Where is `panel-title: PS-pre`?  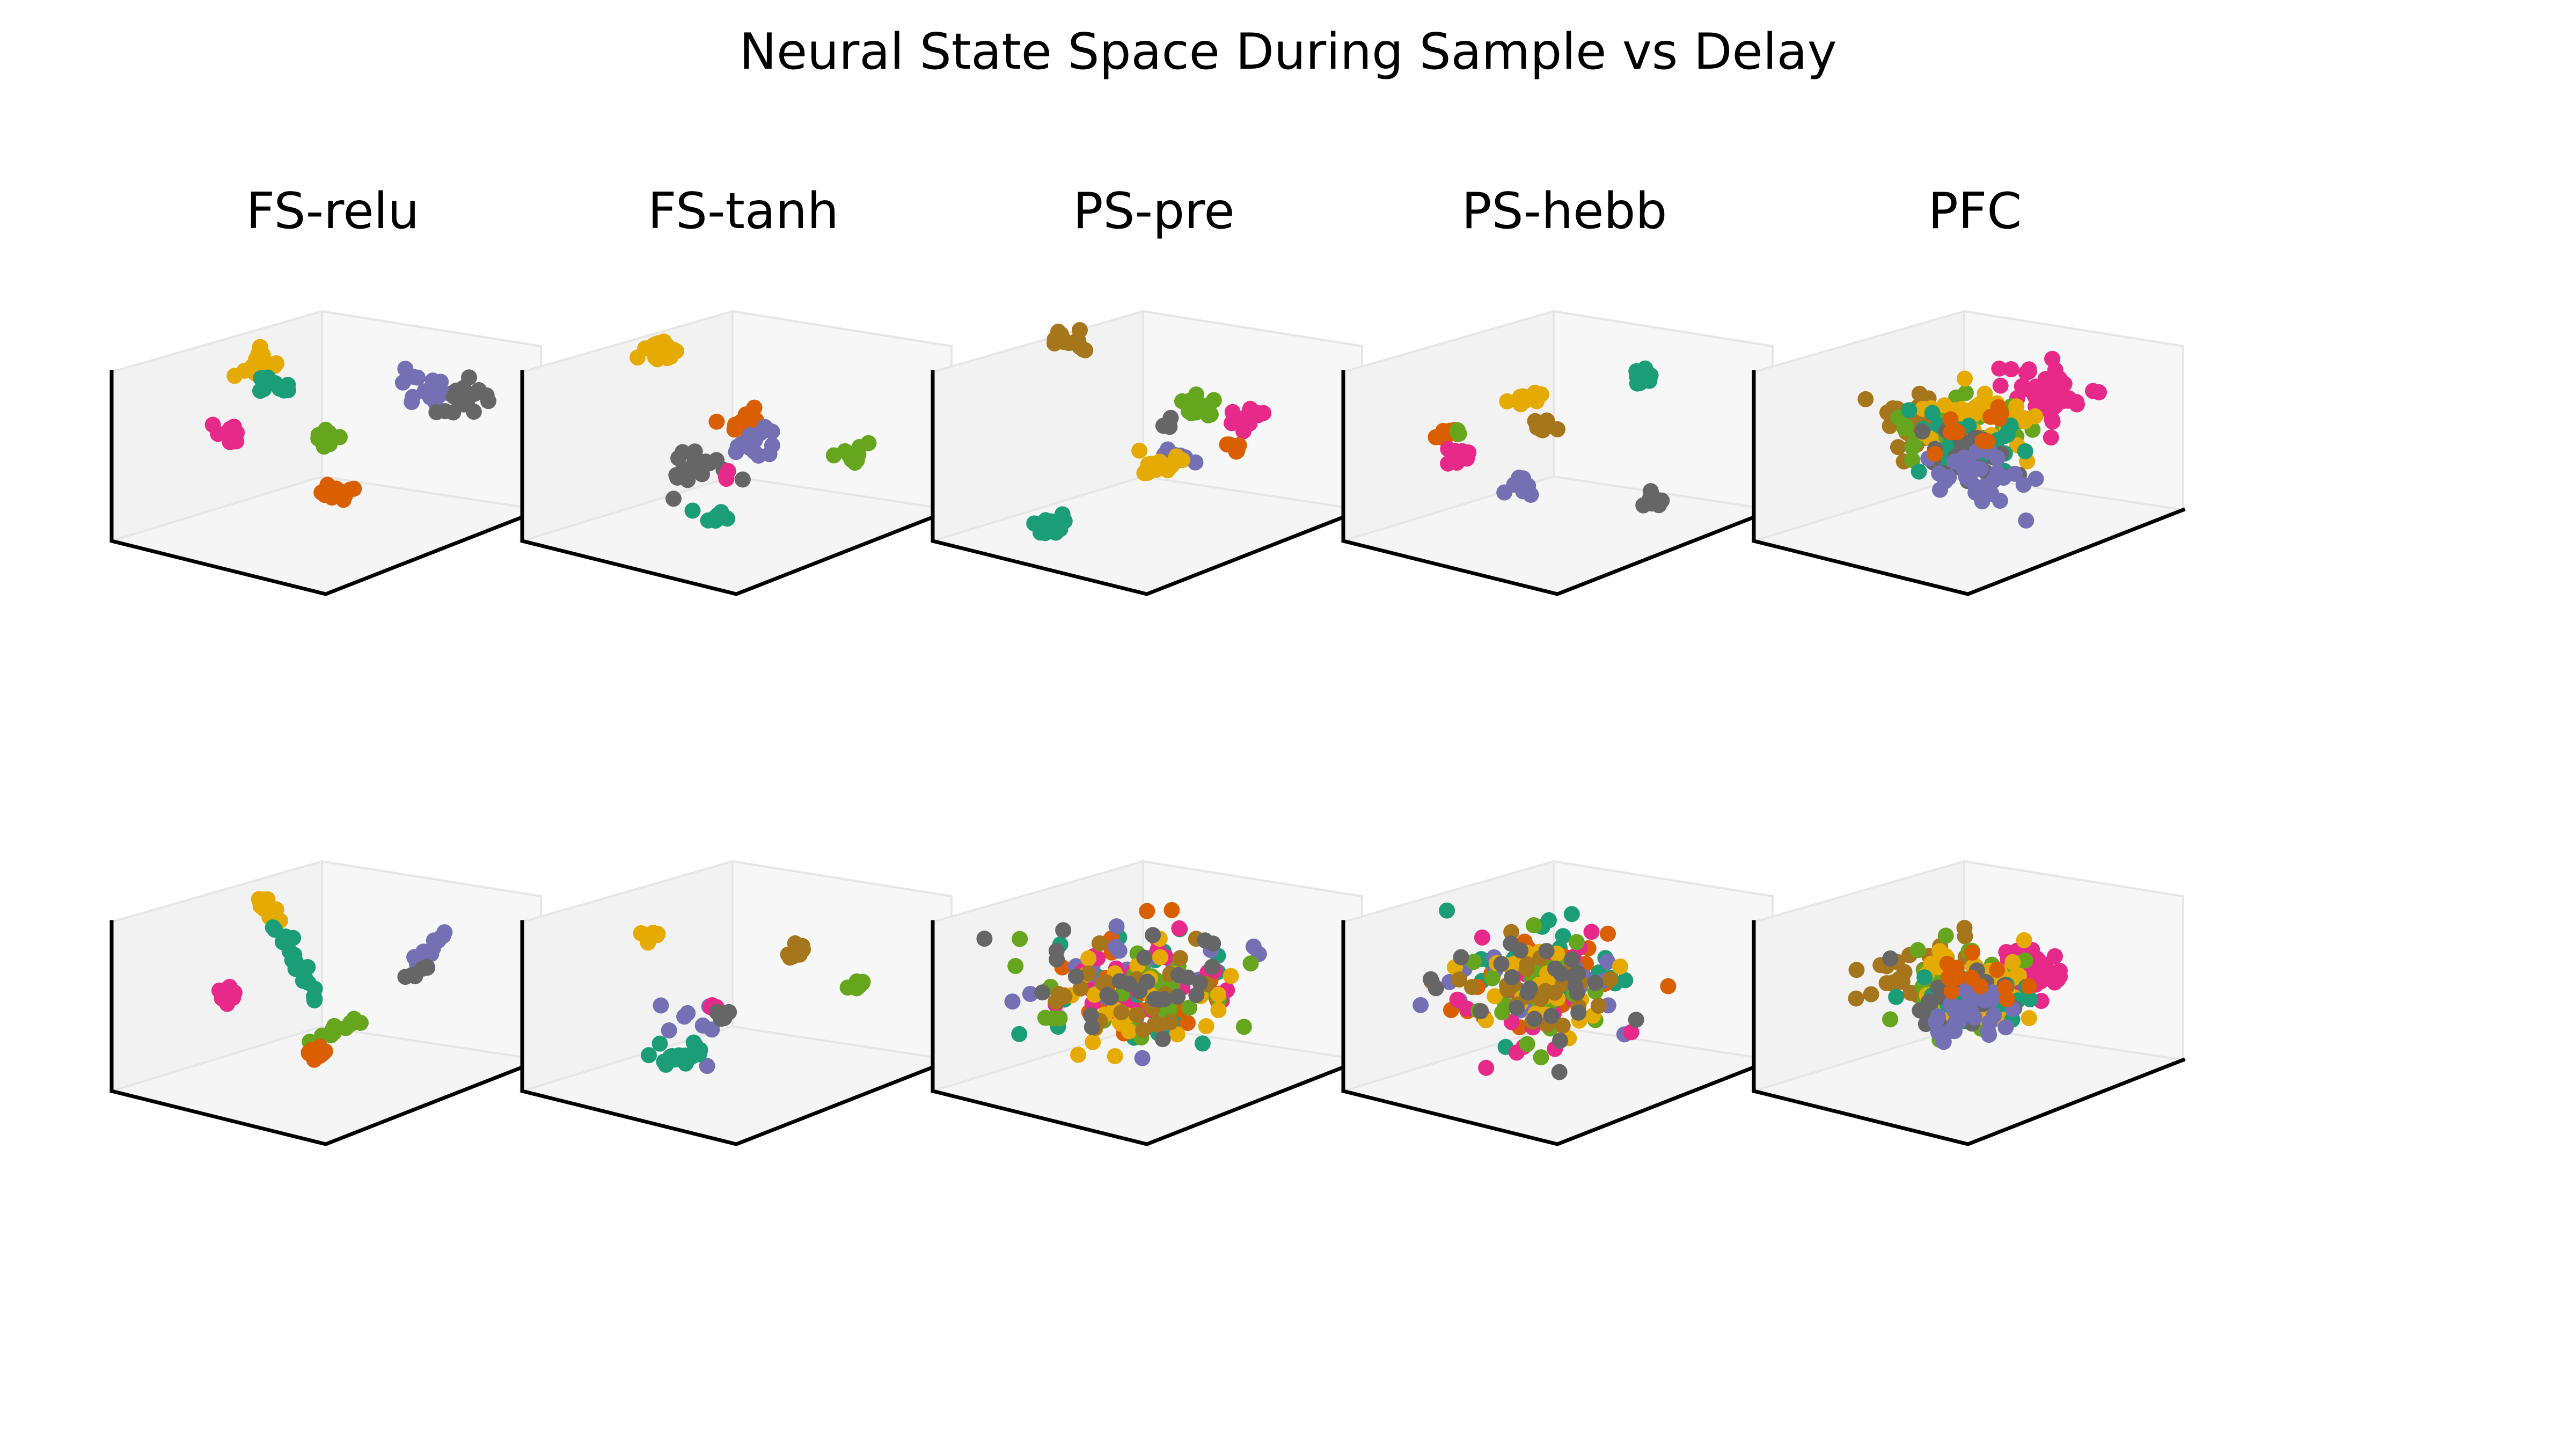
panel-title: PS-pre is located at coordinates (1153, 211).